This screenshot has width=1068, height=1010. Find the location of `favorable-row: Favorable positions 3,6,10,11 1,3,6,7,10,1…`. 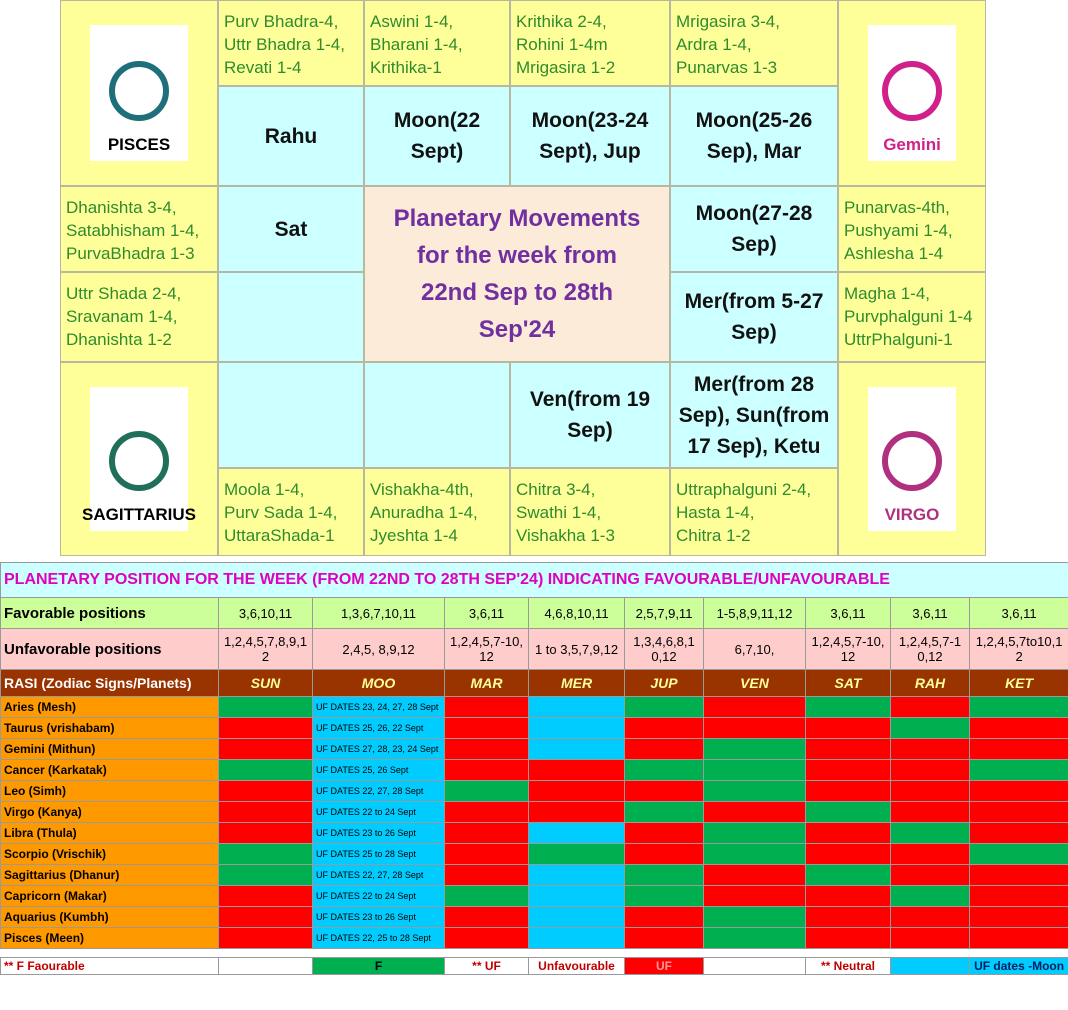

favorable-row: Favorable positions 3,6,10,11 1,3,6,7,10,1… is located at coordinates (534, 613).